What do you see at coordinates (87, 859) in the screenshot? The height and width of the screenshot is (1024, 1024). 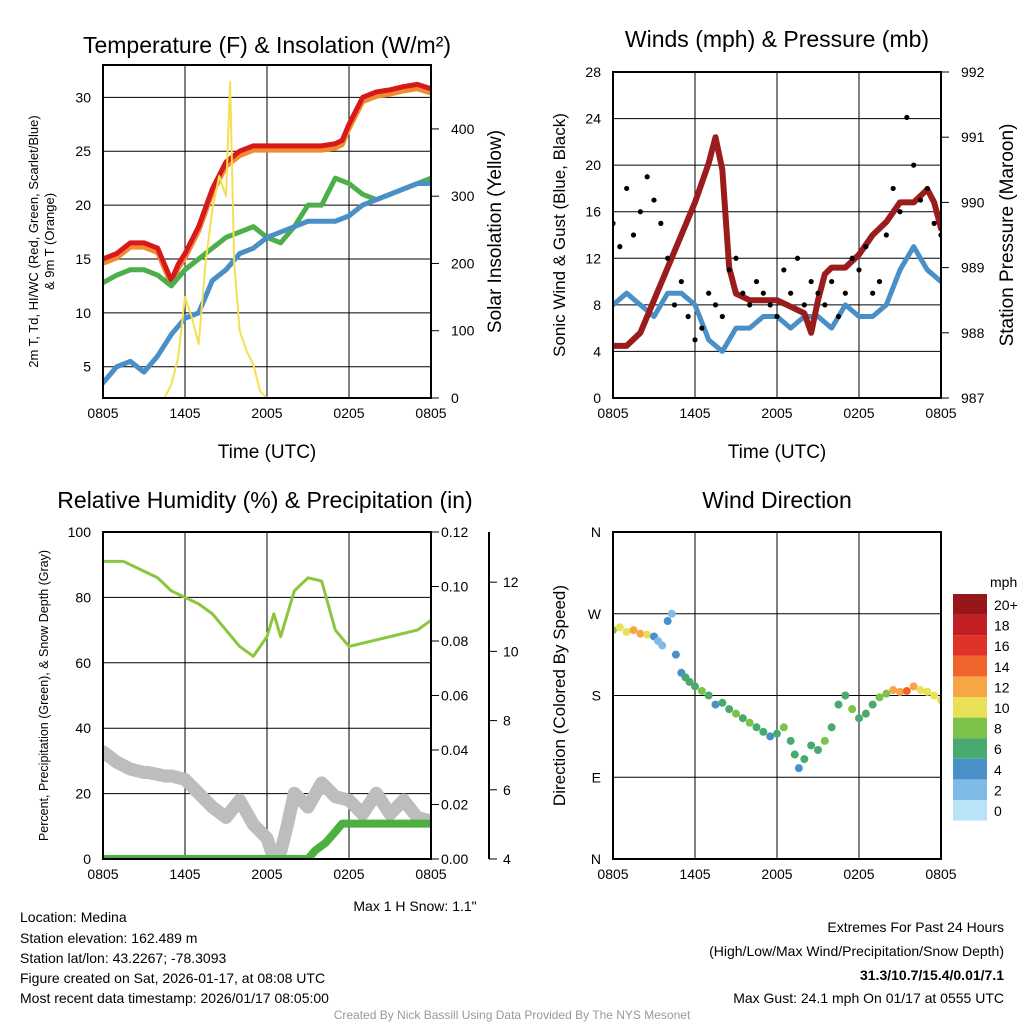 I see `y-tick-label: 0` at bounding box center [87, 859].